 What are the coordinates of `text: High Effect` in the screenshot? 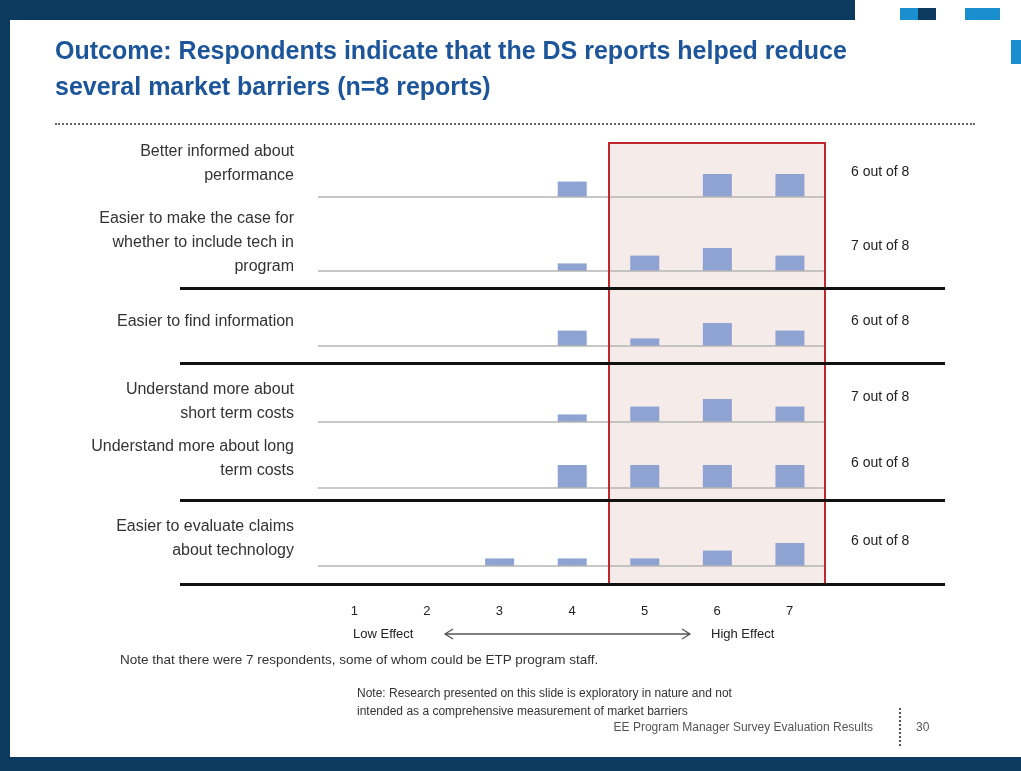 It's located at (743, 633).